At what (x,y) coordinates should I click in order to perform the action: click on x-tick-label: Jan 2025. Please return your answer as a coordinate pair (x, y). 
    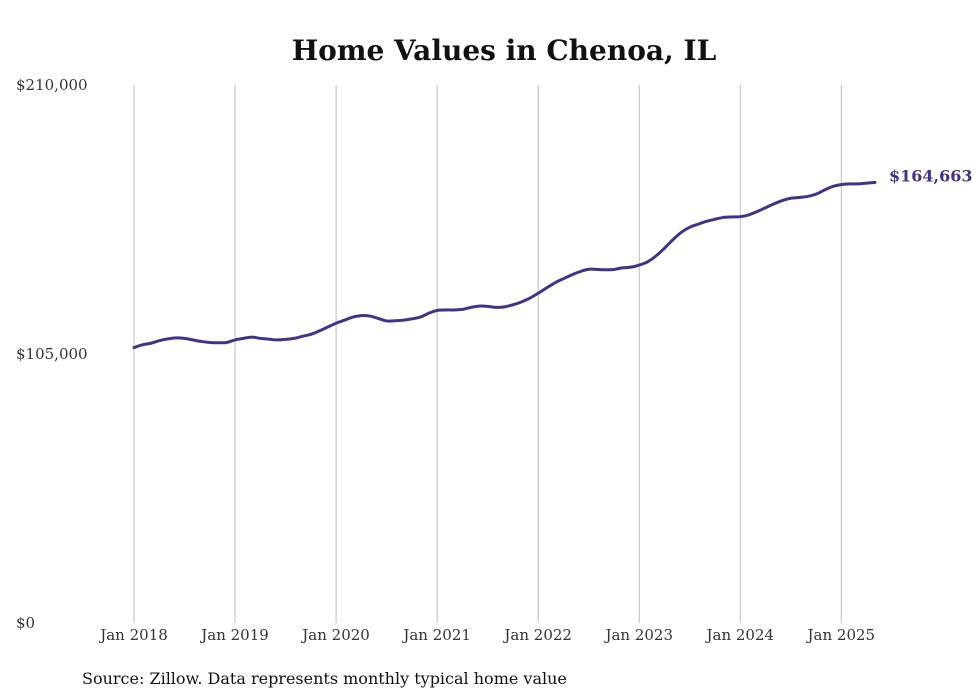
    Looking at the image, I should click on (841, 635).